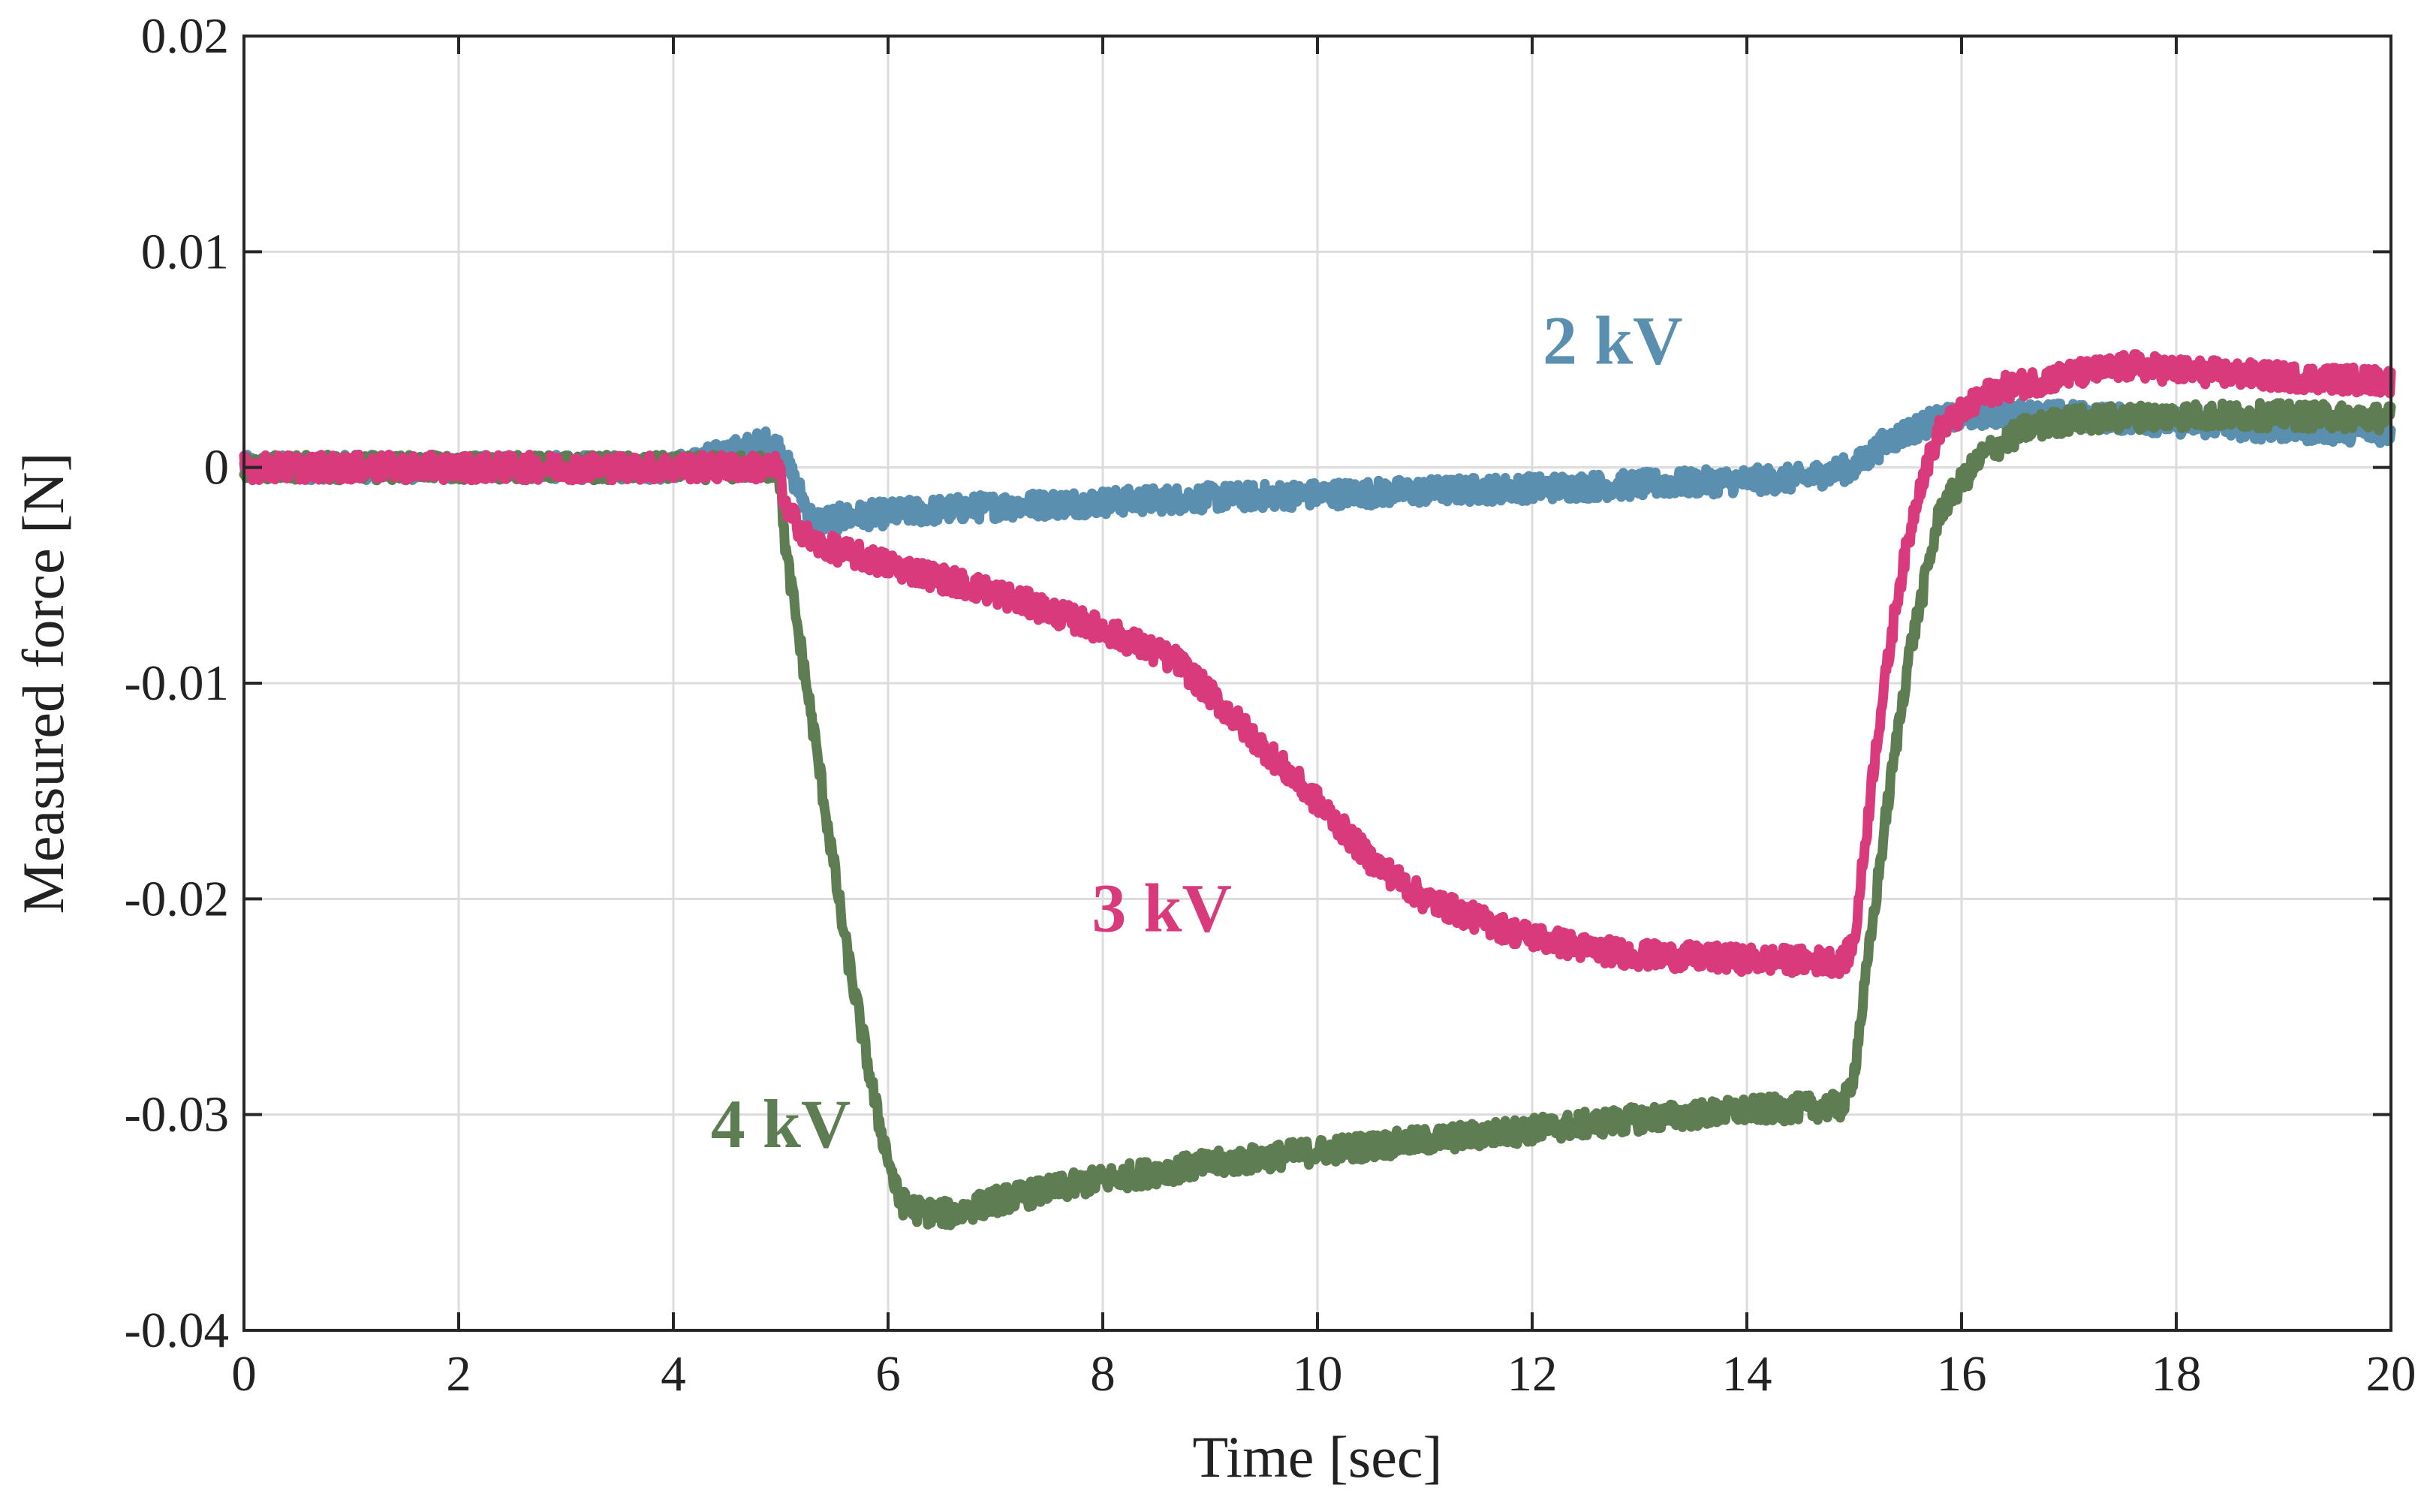  Describe the element at coordinates (185, 252) in the screenshot. I see `y-tick-label: 0.01` at that location.